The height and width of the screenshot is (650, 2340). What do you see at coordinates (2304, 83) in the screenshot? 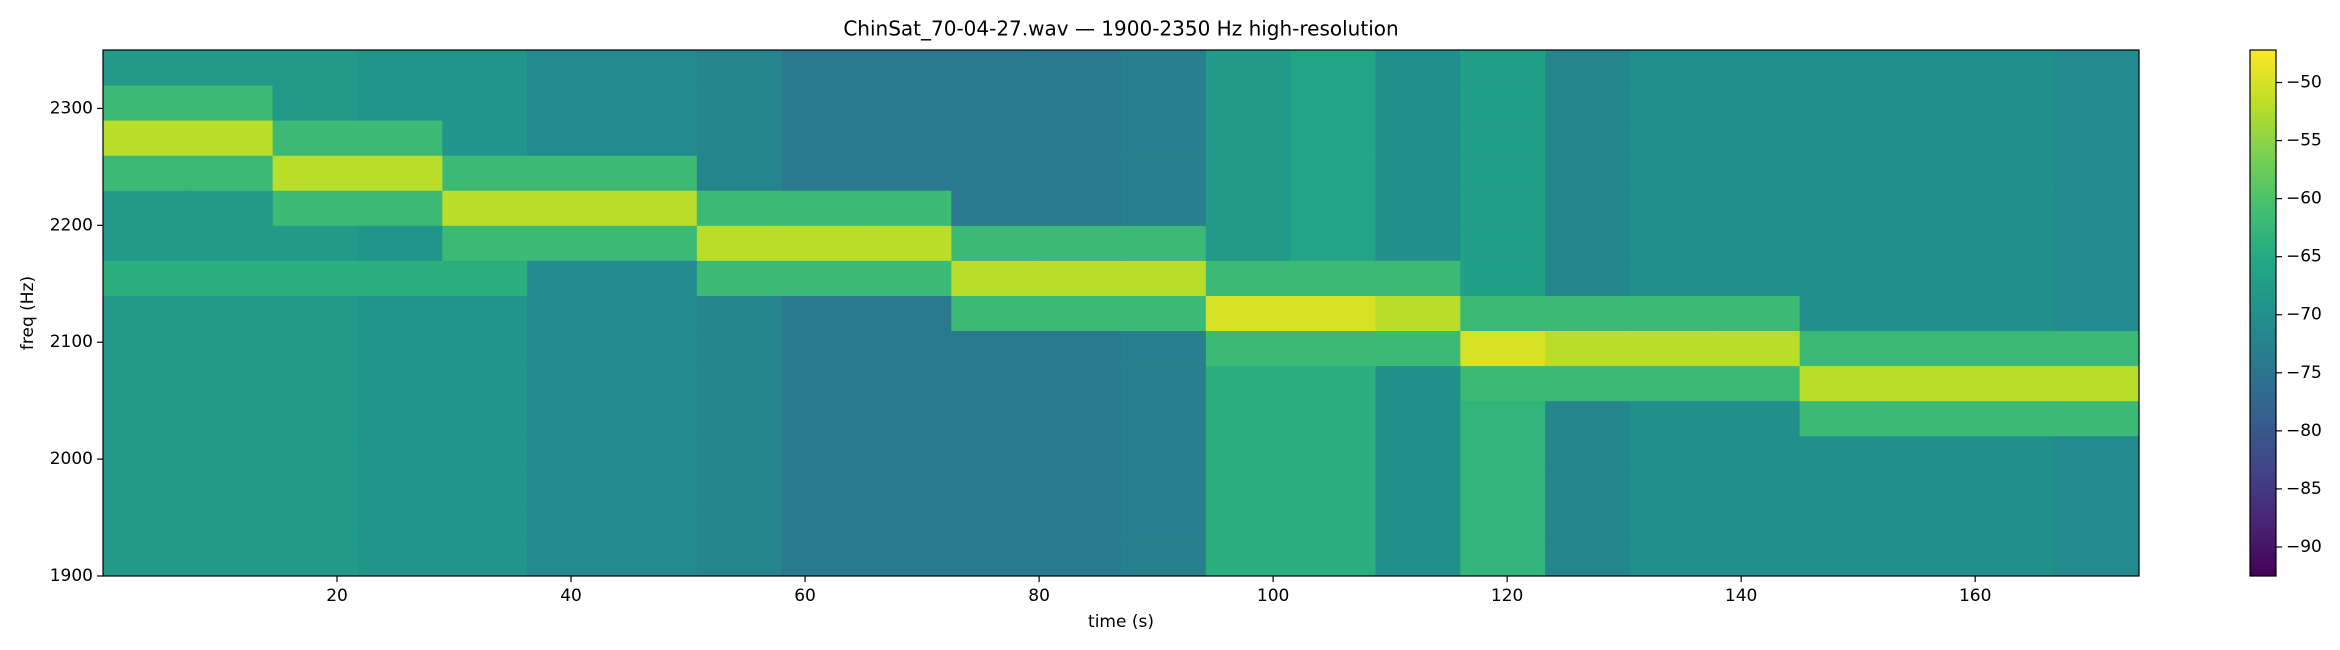
I see `colorbar-tick-label: −50` at bounding box center [2304, 83].